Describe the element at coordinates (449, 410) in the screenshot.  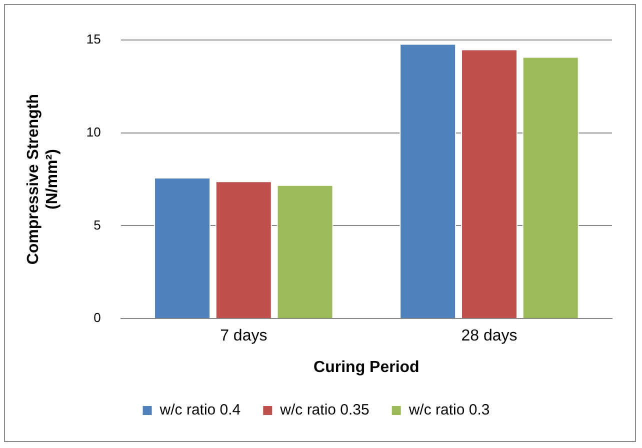
I see `legend-label: w/c ratio 0.3` at that location.